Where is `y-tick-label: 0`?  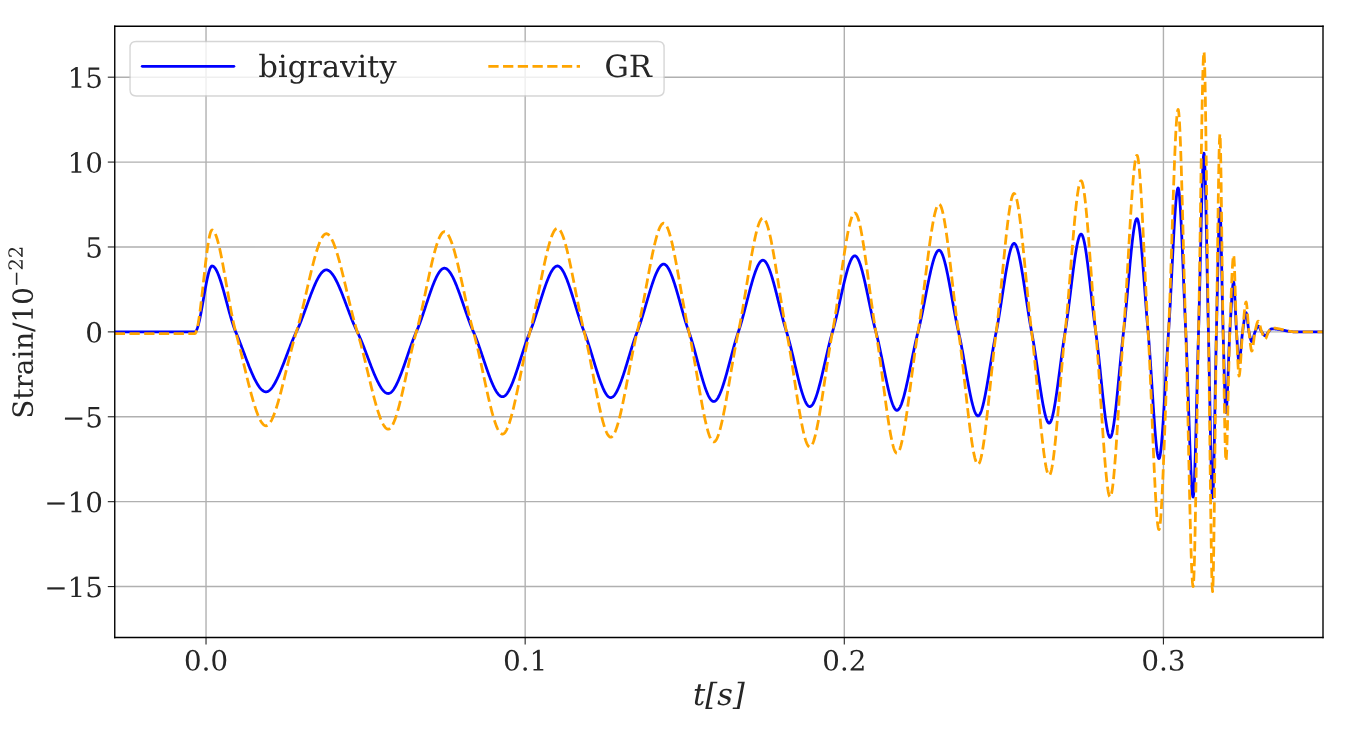
y-tick-label: 0 is located at coordinates (94, 332).